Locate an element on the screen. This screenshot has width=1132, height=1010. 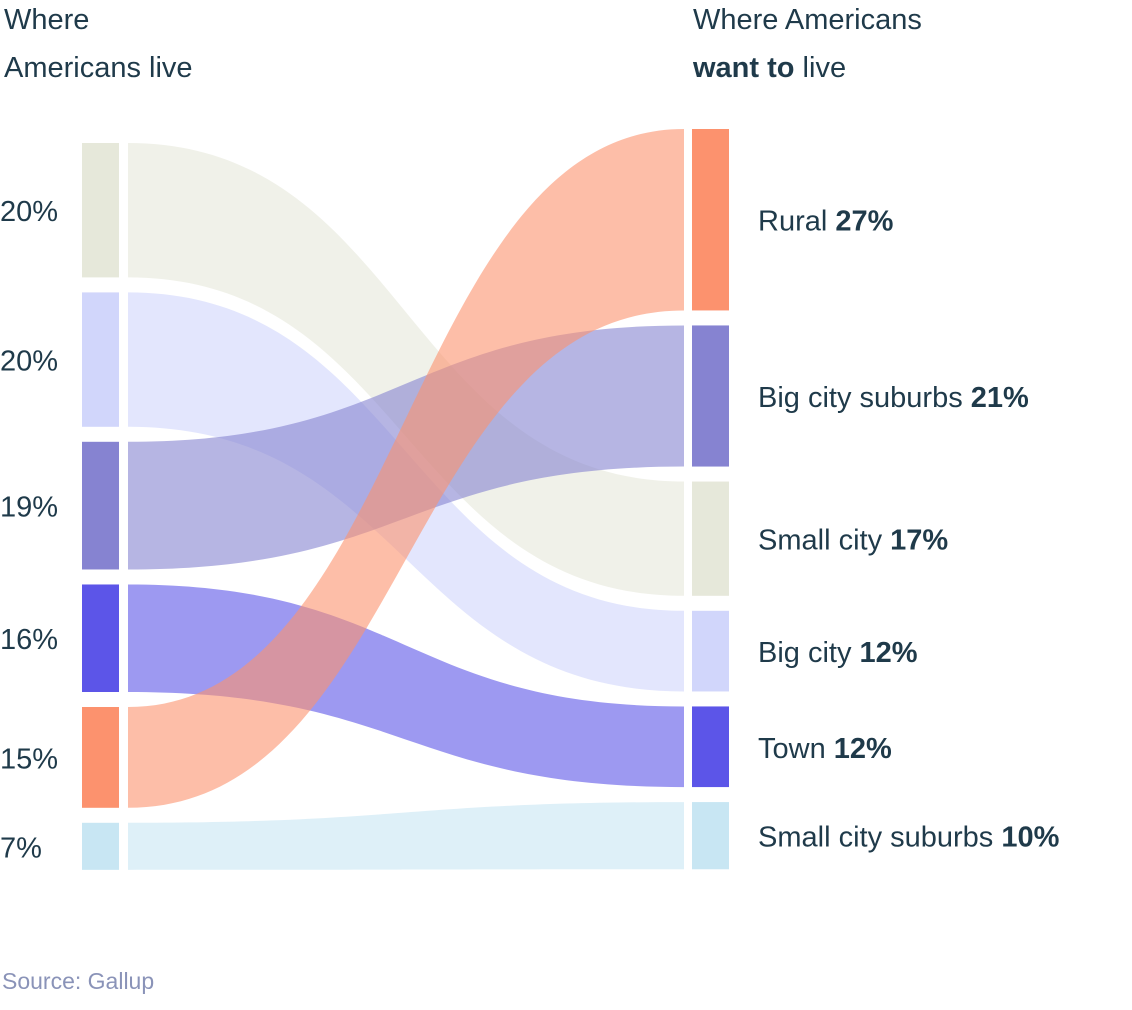
right-title-line1: Where Americans is located at coordinates (807, 20).